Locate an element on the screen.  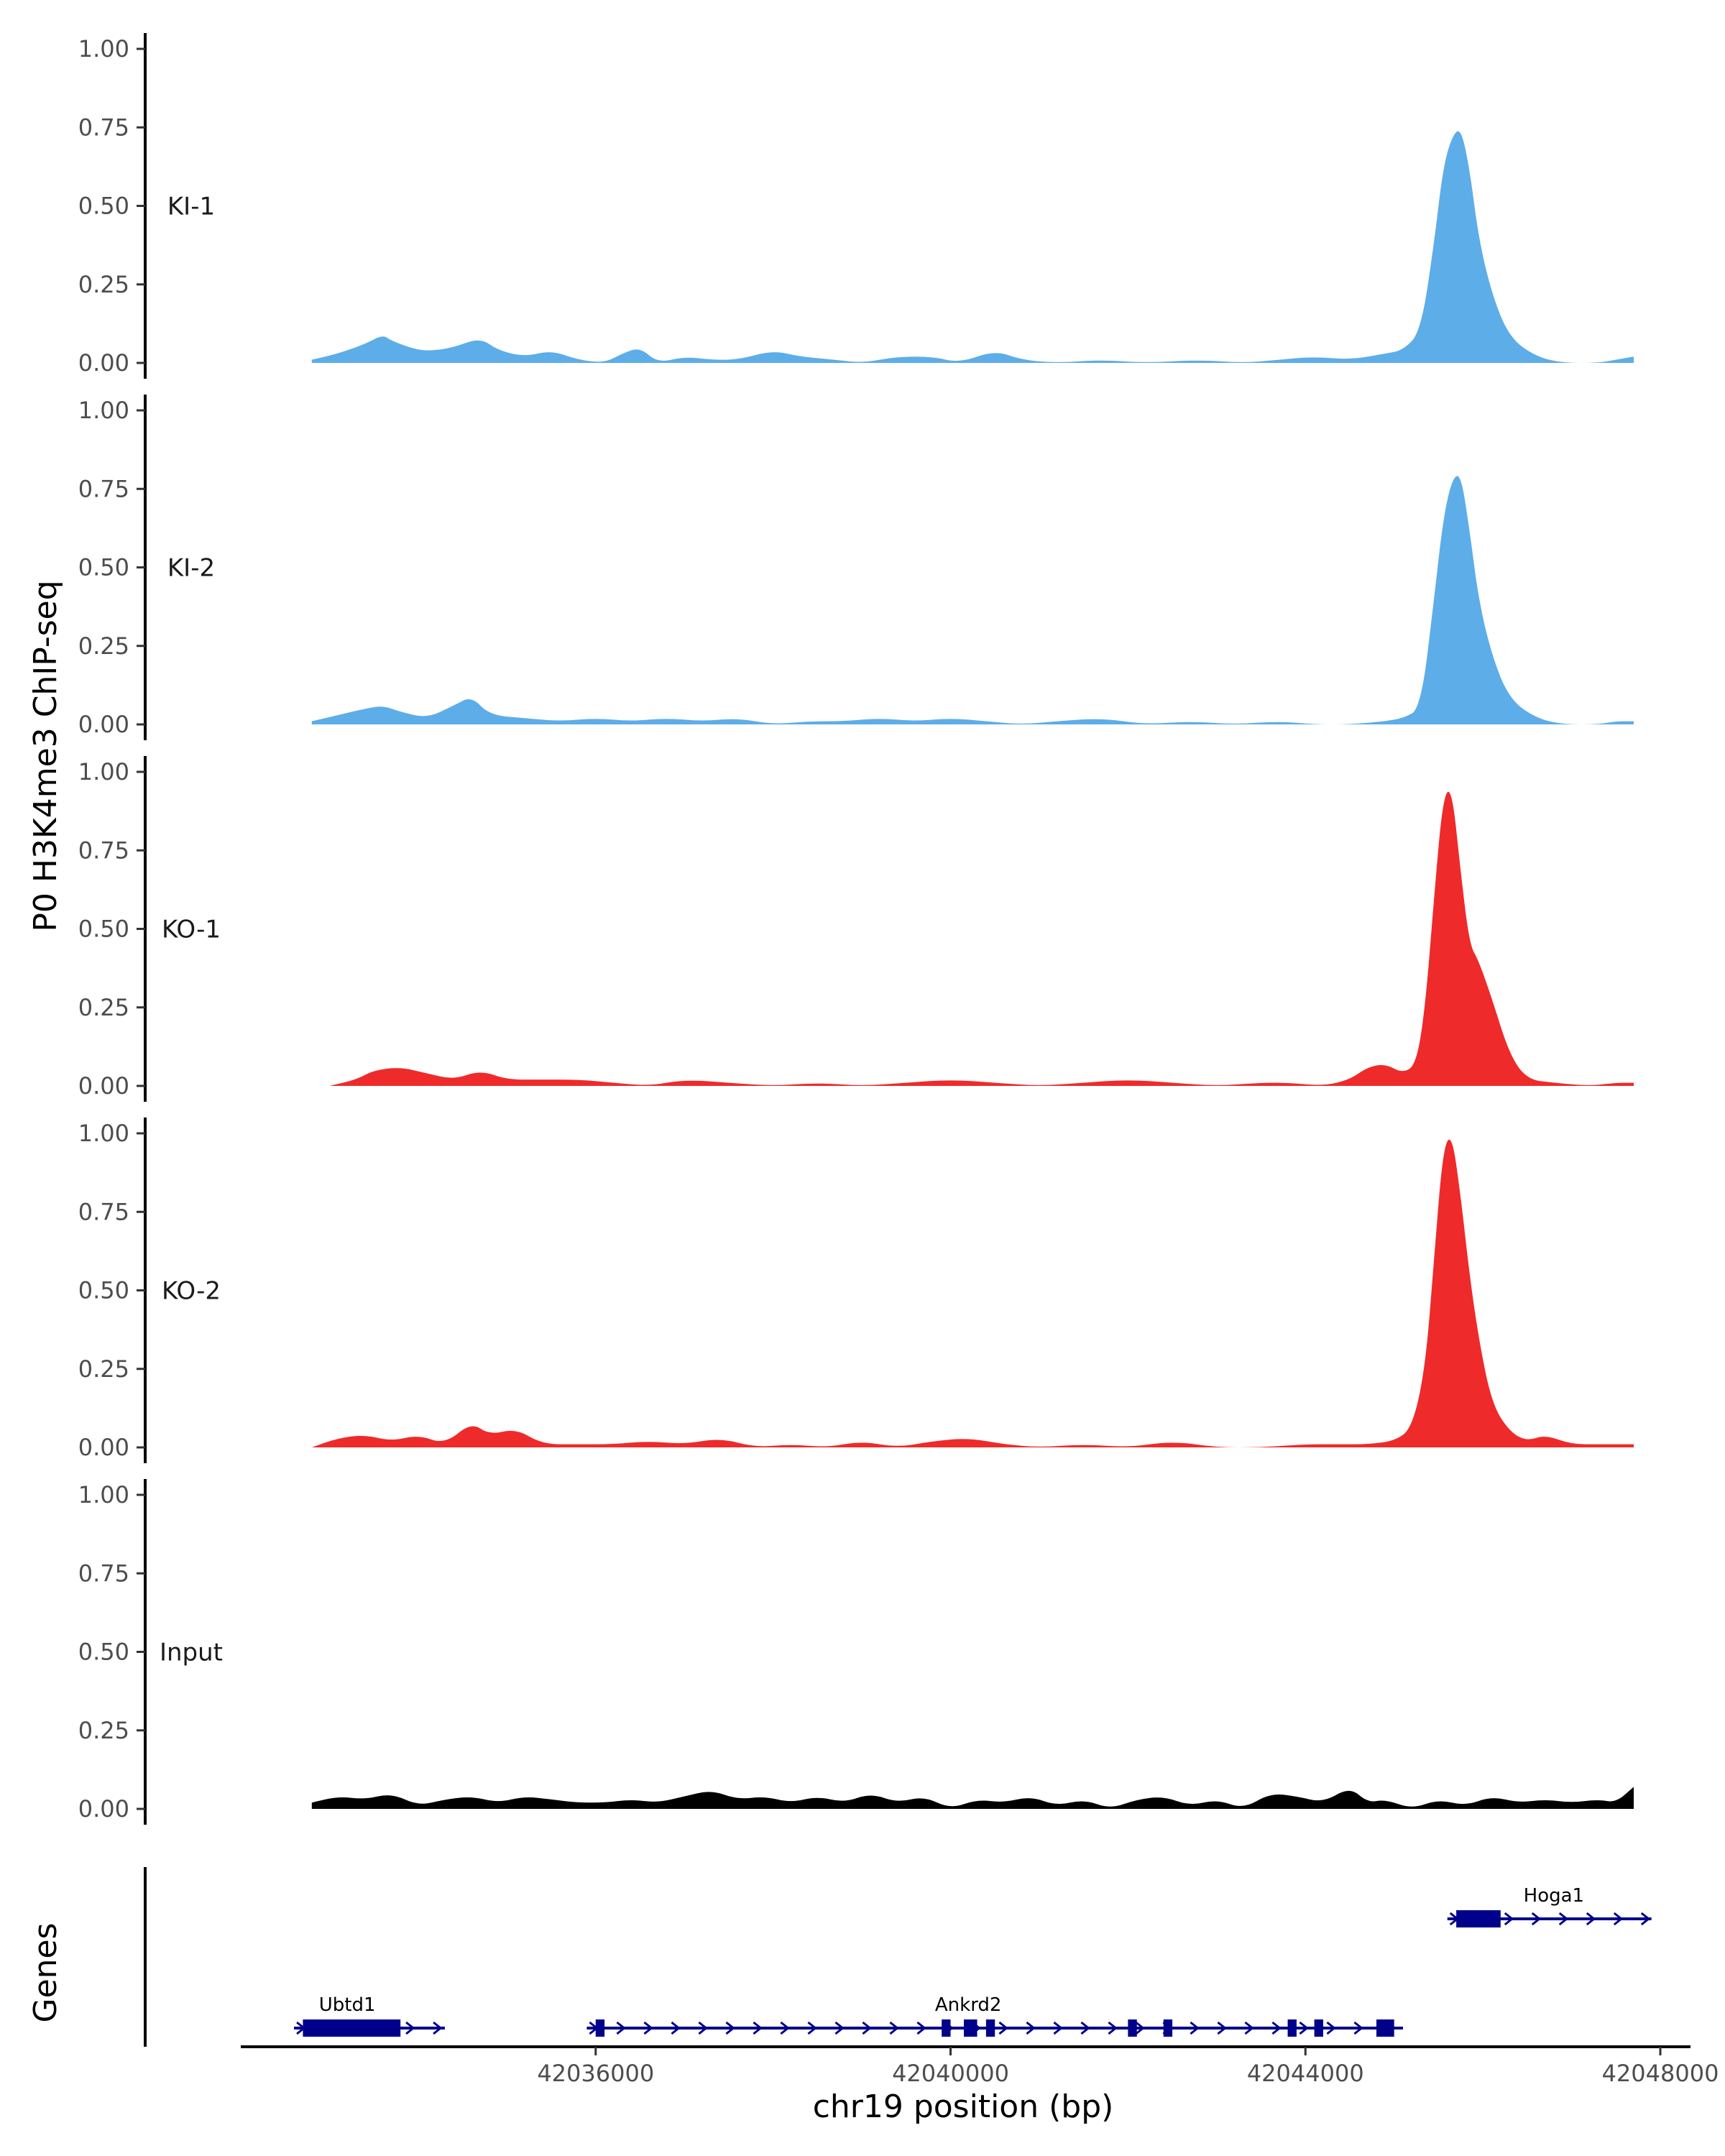
x-tick-label: 42040000 is located at coordinates (950, 2073).